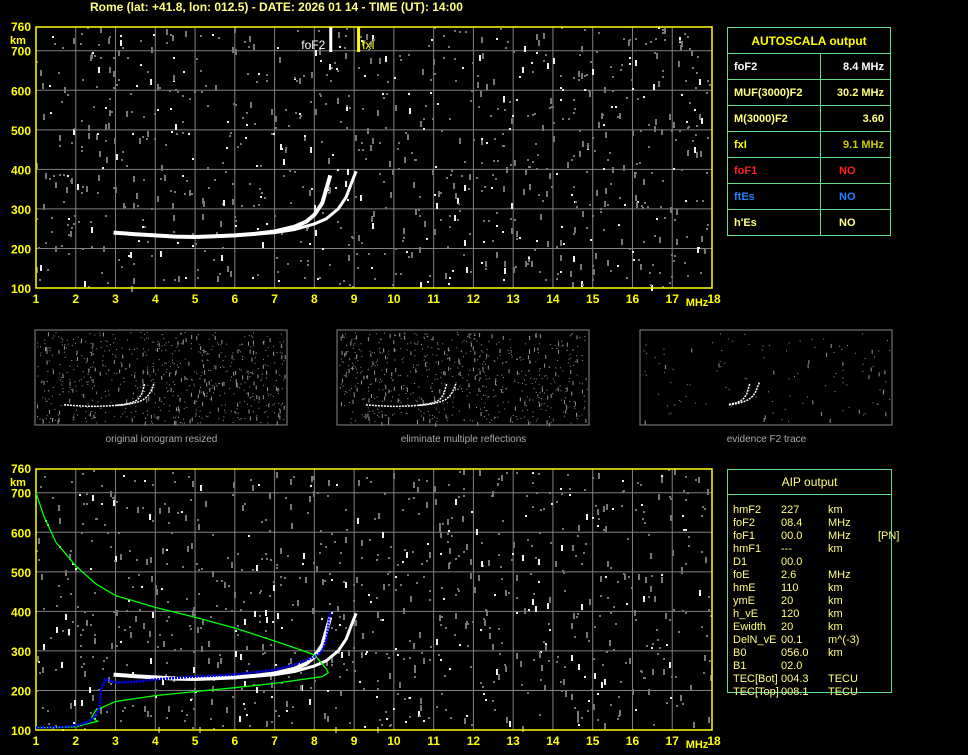  I want to click on y-tick-label: 500, so click(21, 131).